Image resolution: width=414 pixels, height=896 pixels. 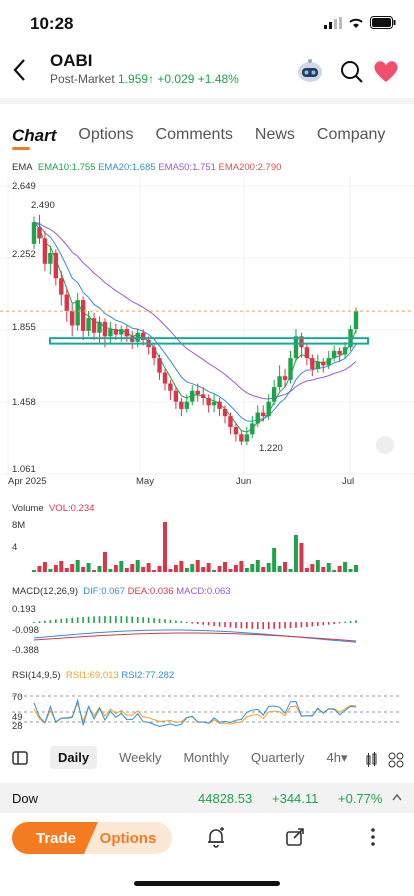 I want to click on session-label: Post-Market, so click(x=82, y=79).